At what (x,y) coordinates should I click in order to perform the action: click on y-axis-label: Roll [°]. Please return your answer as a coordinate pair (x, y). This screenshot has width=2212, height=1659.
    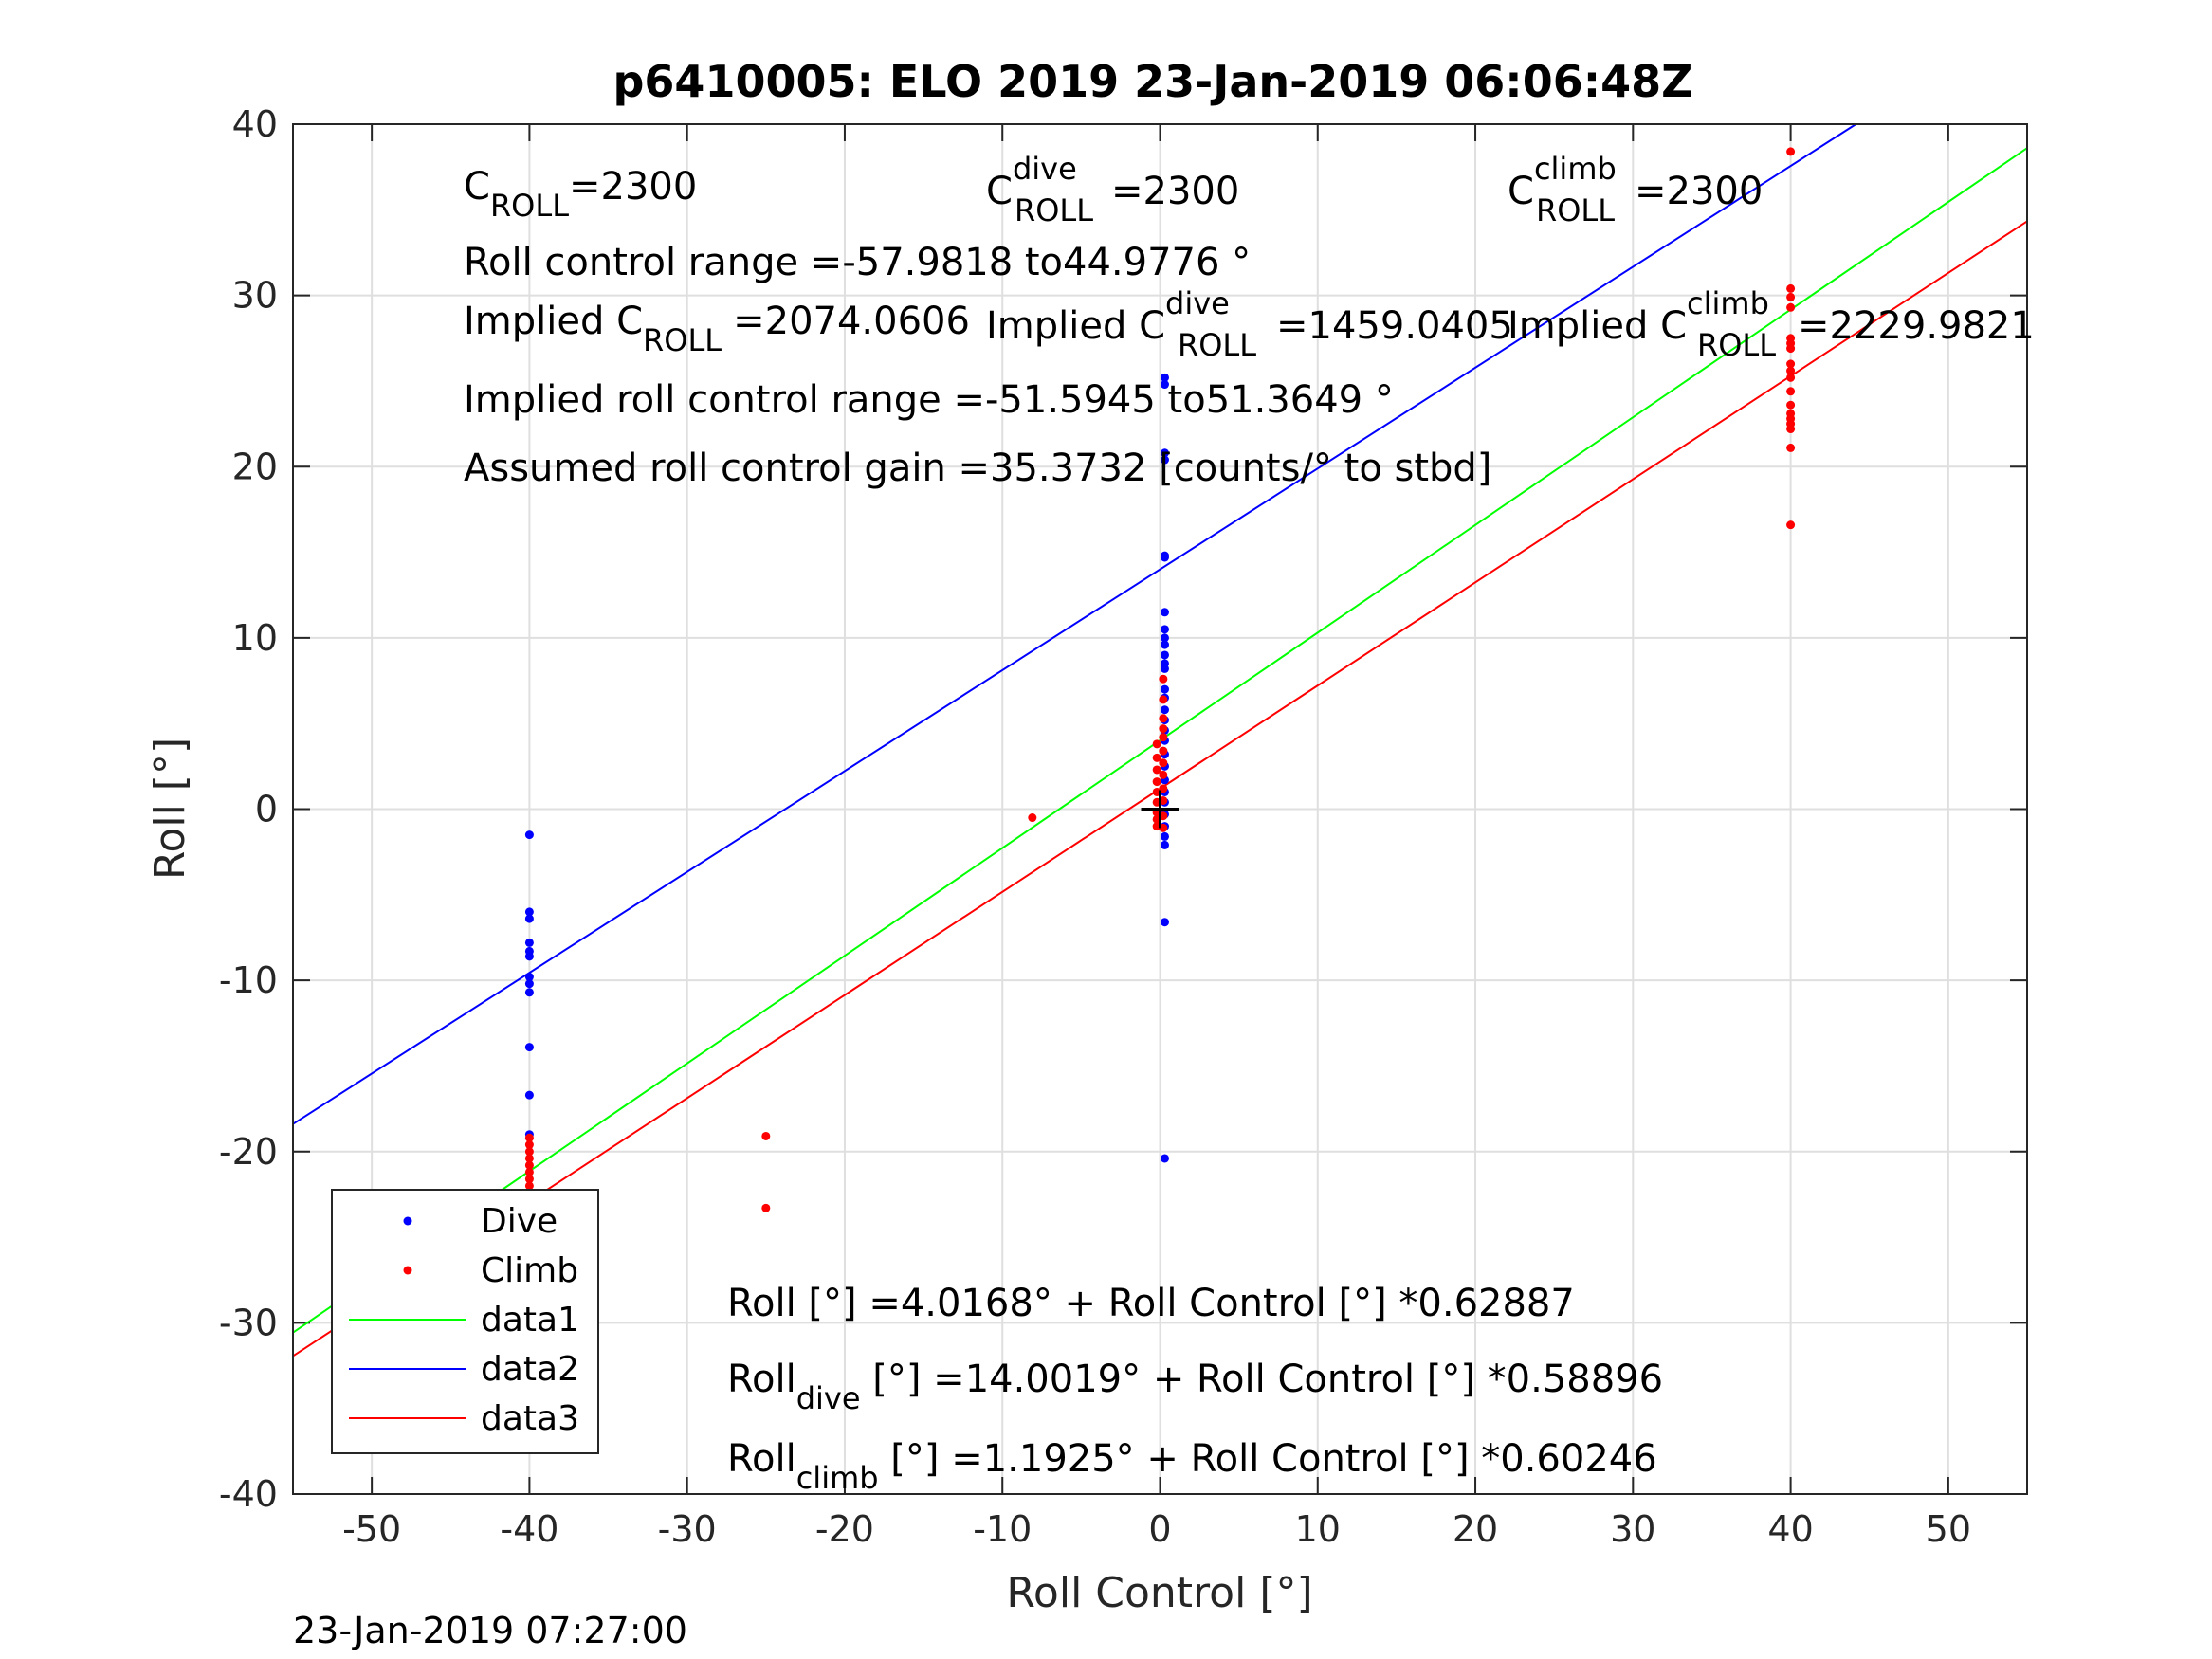
    Looking at the image, I should click on (170, 809).